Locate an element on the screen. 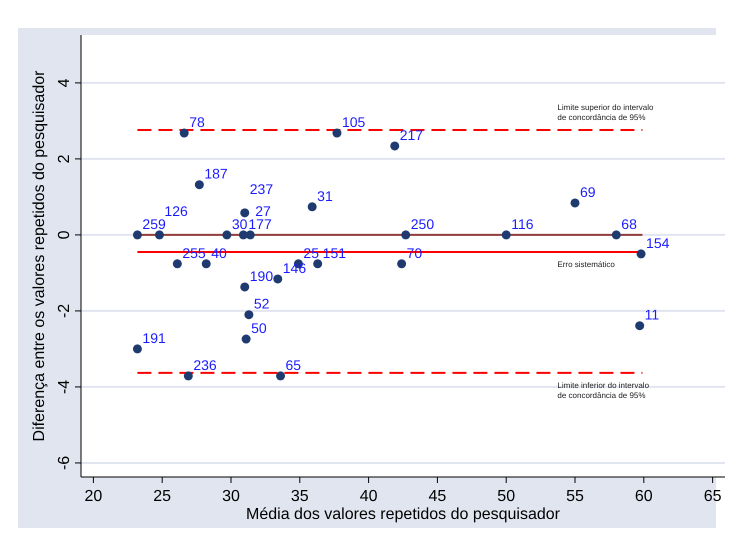  x-tick-label: 35 is located at coordinates (299, 496).